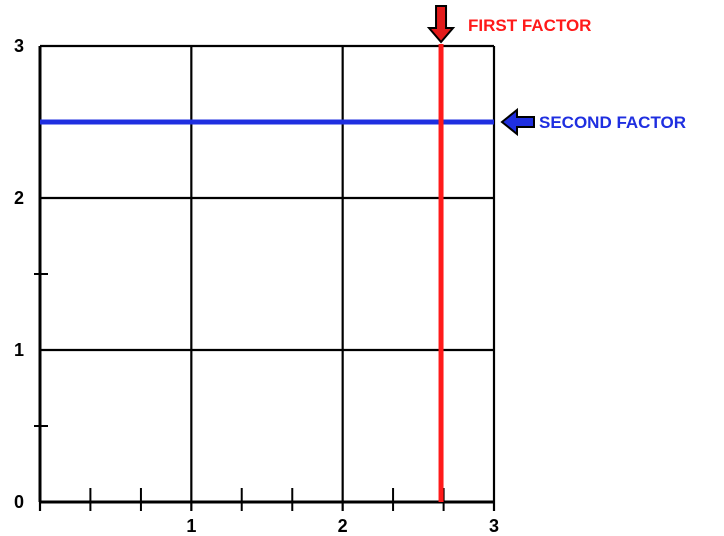 The height and width of the screenshot is (536, 724). Describe the element at coordinates (19, 502) in the screenshot. I see `x-tick-label: 0` at that location.